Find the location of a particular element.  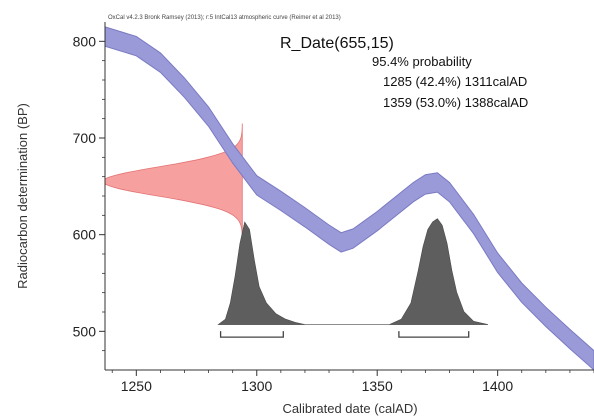

range-label-1: 1285 (42.4%) 1311calAD is located at coordinates (455, 81).